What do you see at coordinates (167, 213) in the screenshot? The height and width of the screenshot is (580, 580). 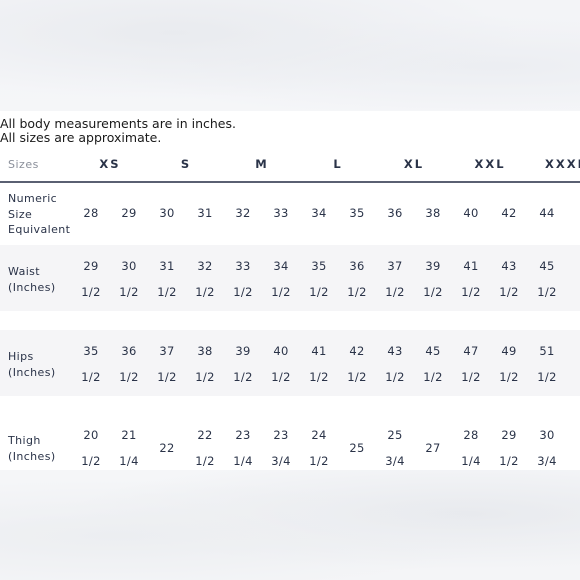 I see `table-cell: 30` at bounding box center [167, 213].